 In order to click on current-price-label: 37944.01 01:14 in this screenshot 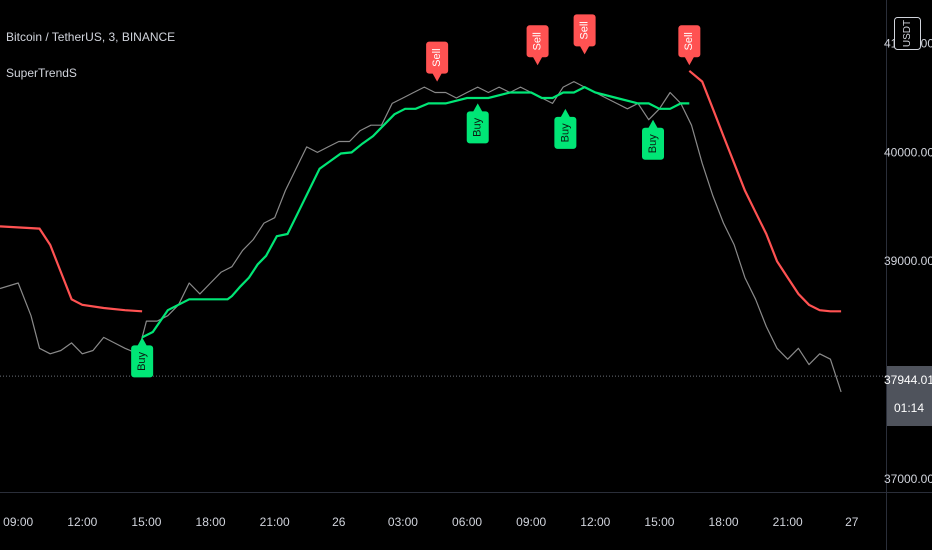, I will do `click(908, 396)`.